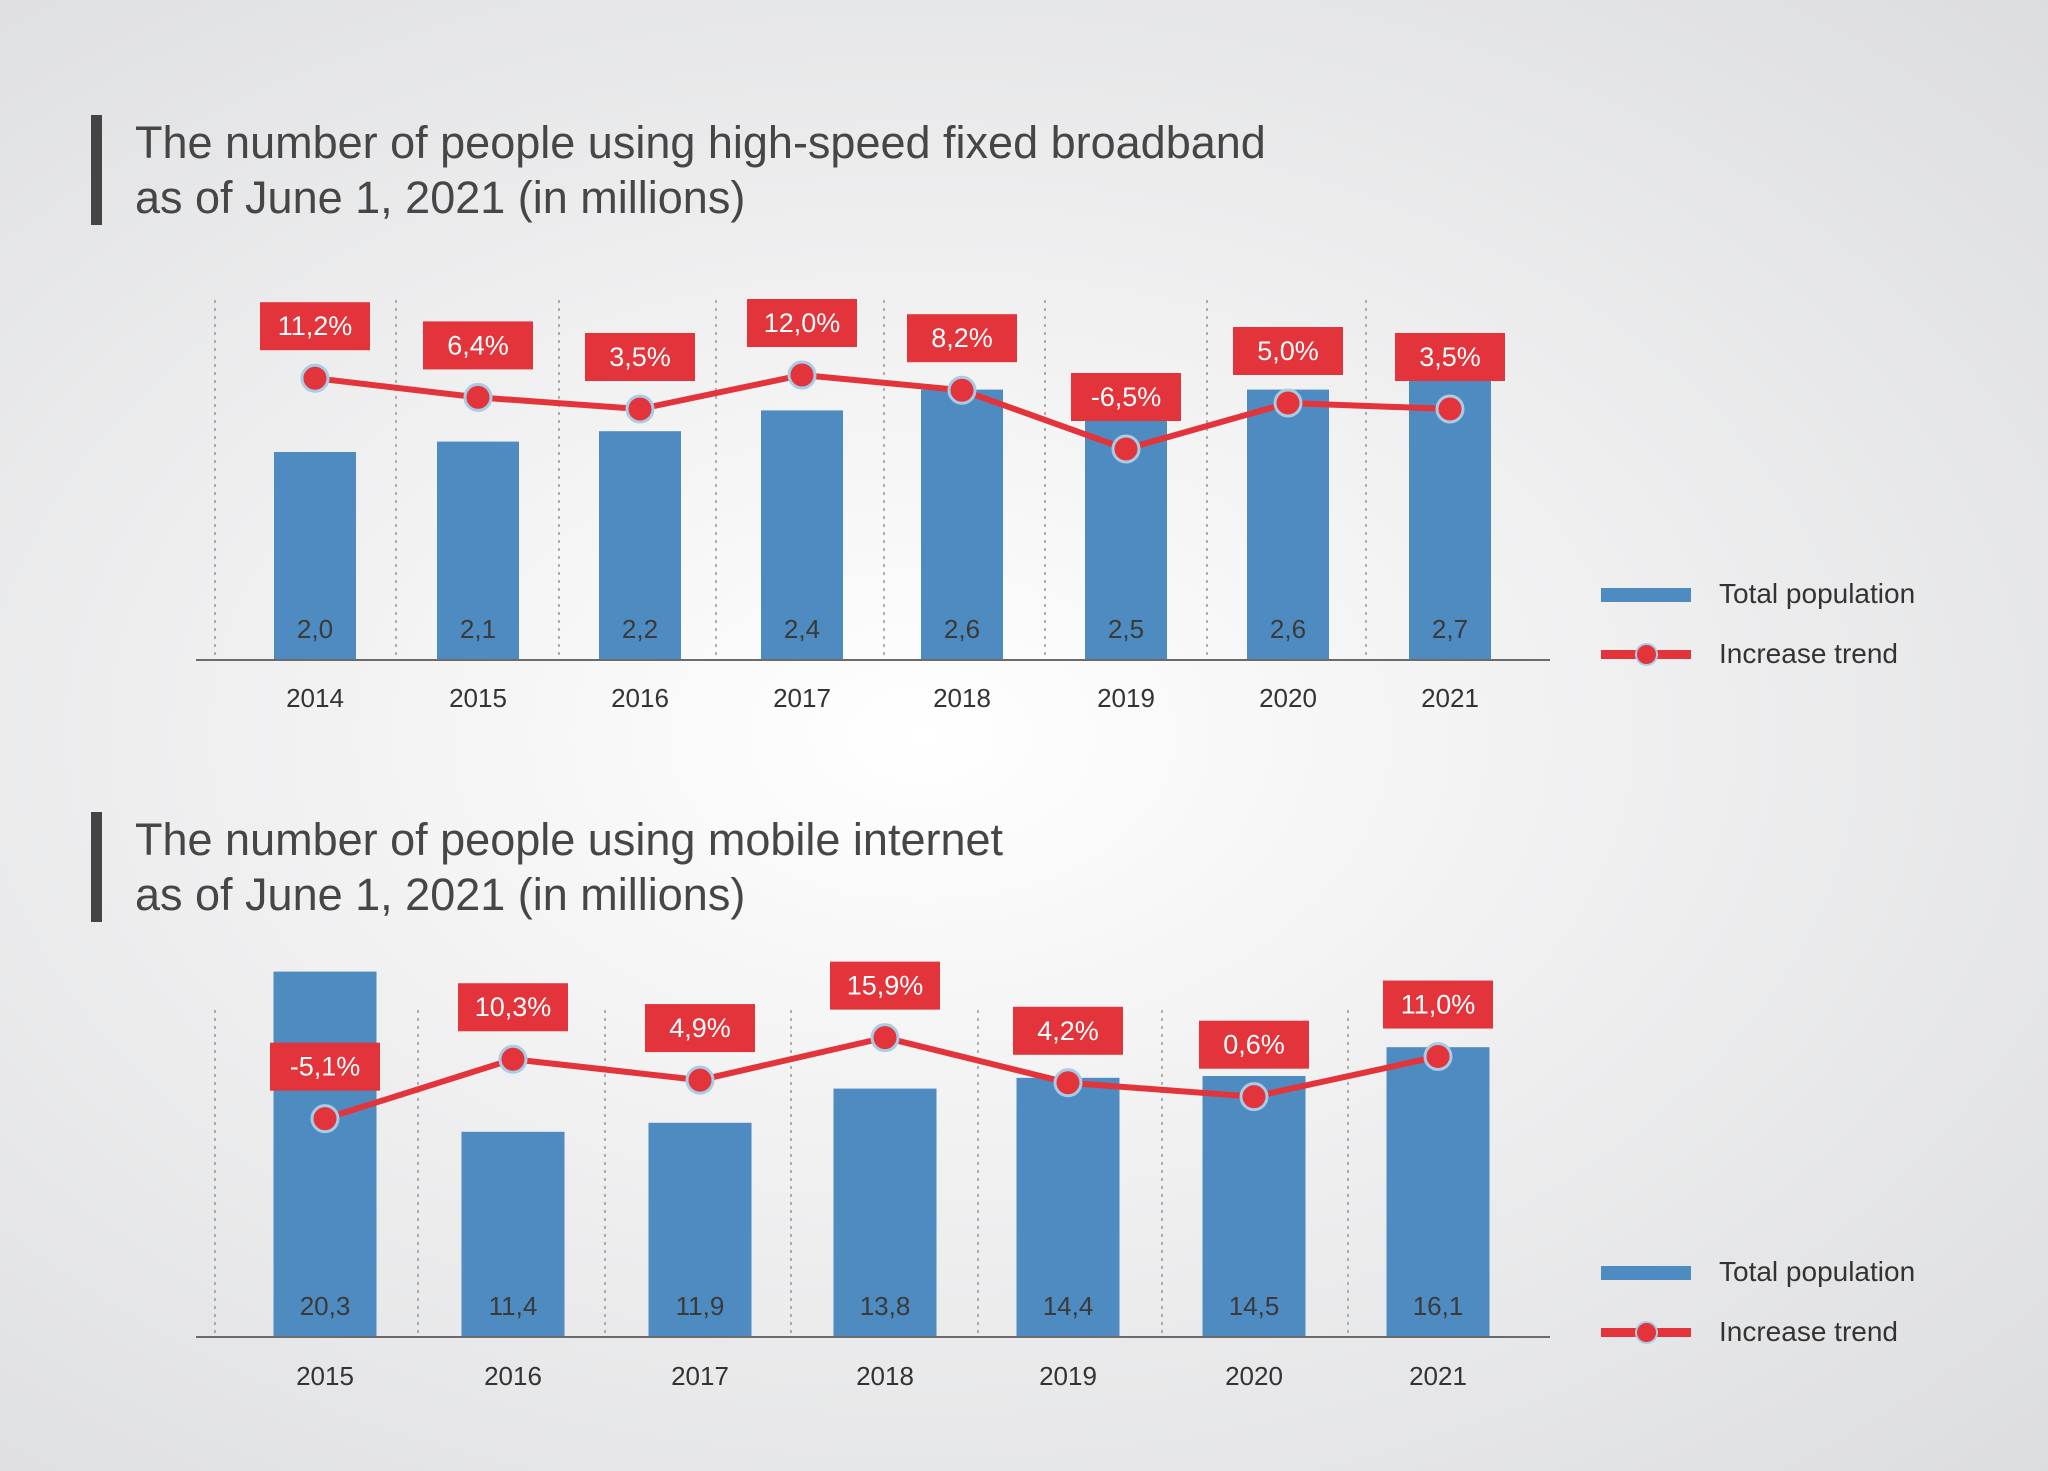  I want to click on bar-value-label: 13,8, so click(885, 1306).